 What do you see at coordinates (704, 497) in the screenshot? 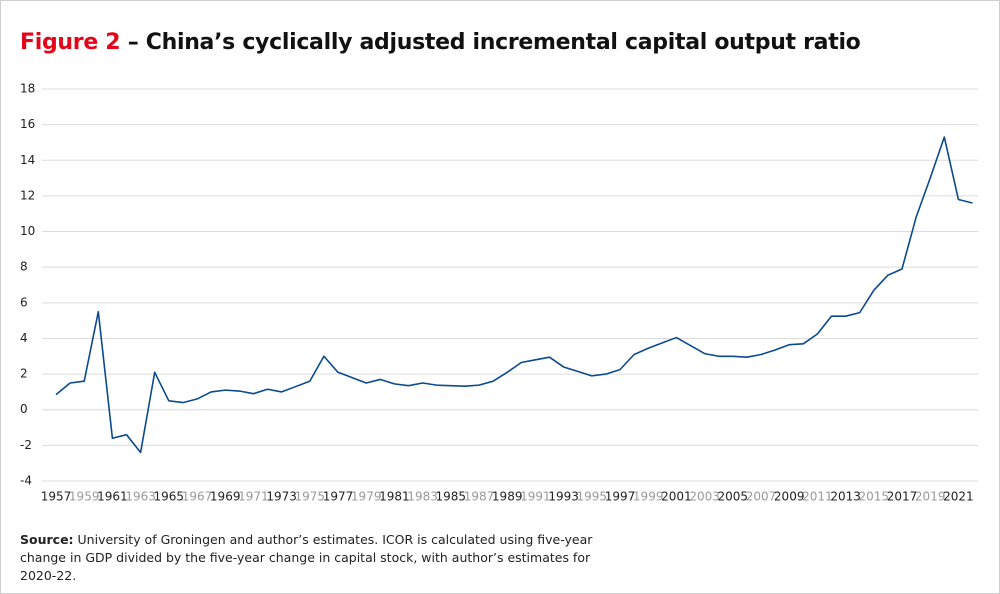
I see `x-tick-label: 2003` at bounding box center [704, 497].